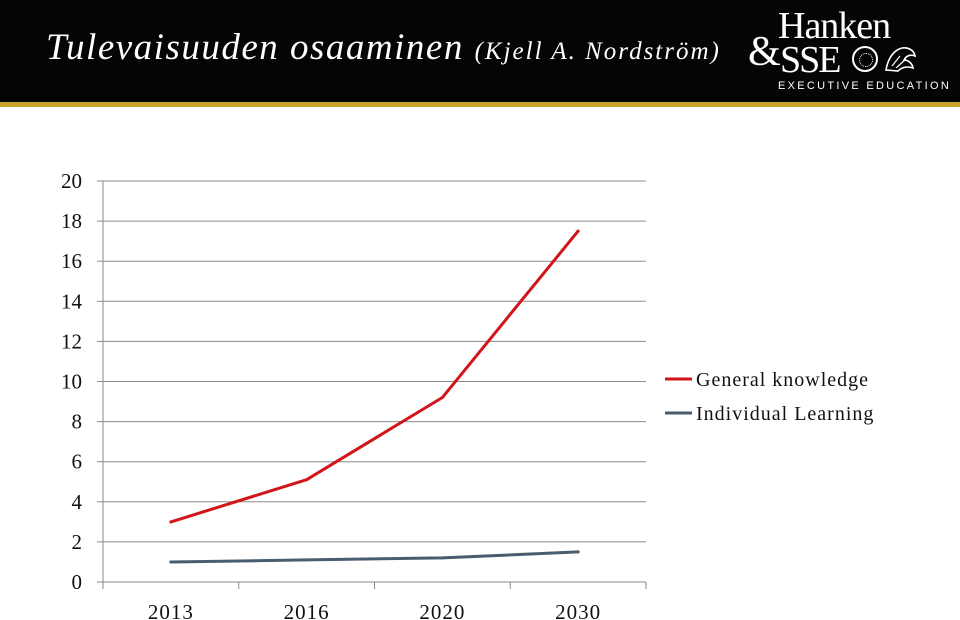 This screenshot has height=620, width=960. What do you see at coordinates (171, 610) in the screenshot?
I see `x-tick-label-2013: 2013` at bounding box center [171, 610].